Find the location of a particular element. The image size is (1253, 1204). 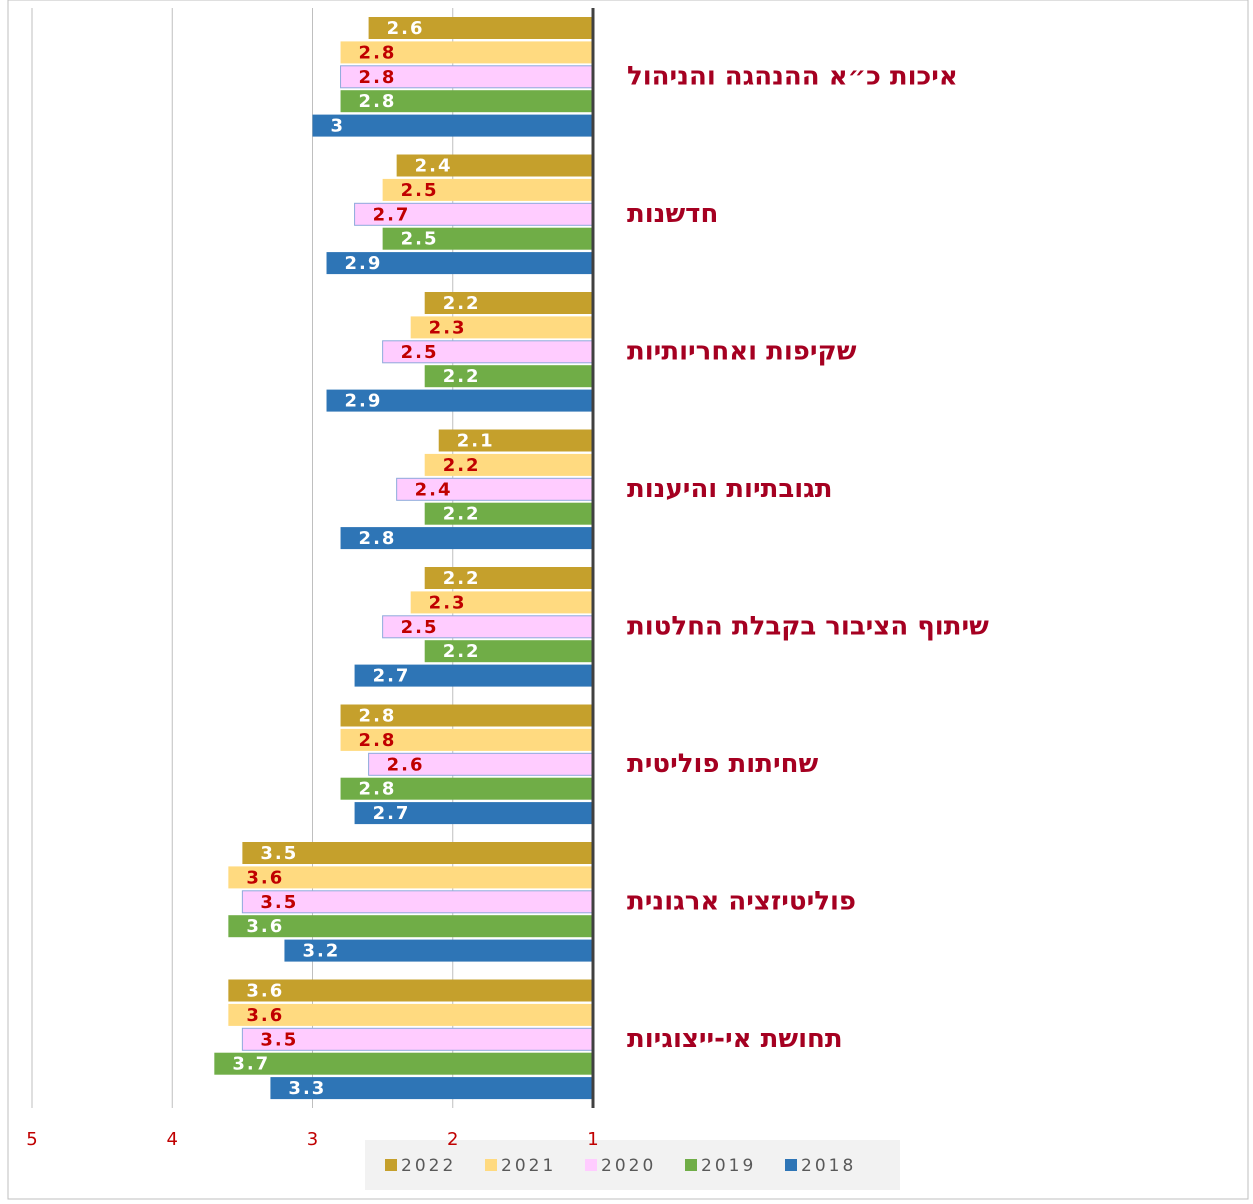

category-label: חדשנות is located at coordinates (672, 214).